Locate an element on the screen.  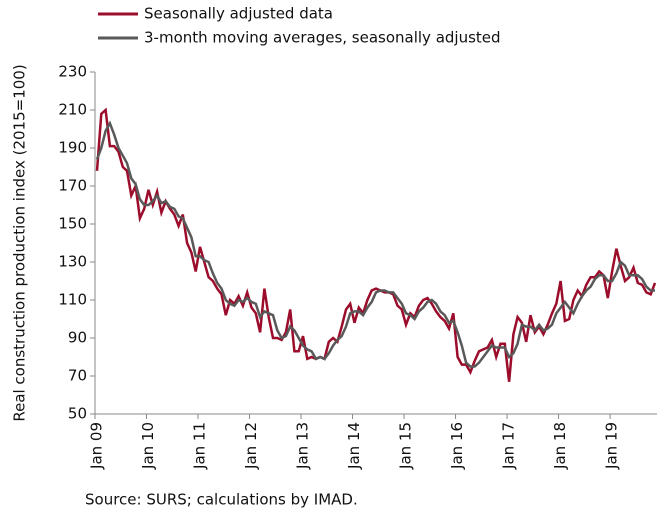
y-tick-label: 170 is located at coordinates (72, 186).